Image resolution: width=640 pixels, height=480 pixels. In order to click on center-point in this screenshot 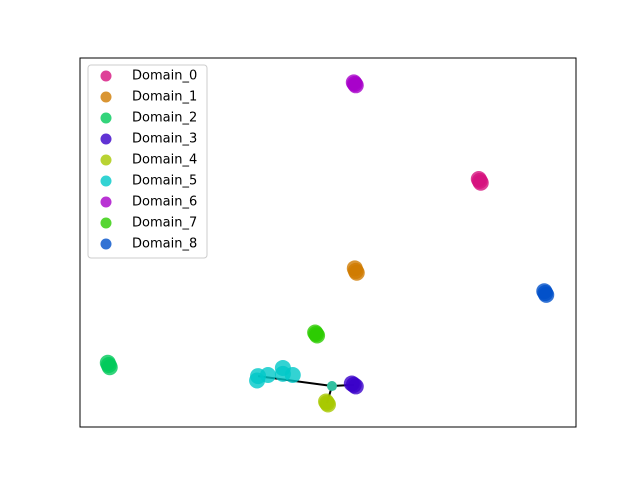, I will do `click(331, 386)`.